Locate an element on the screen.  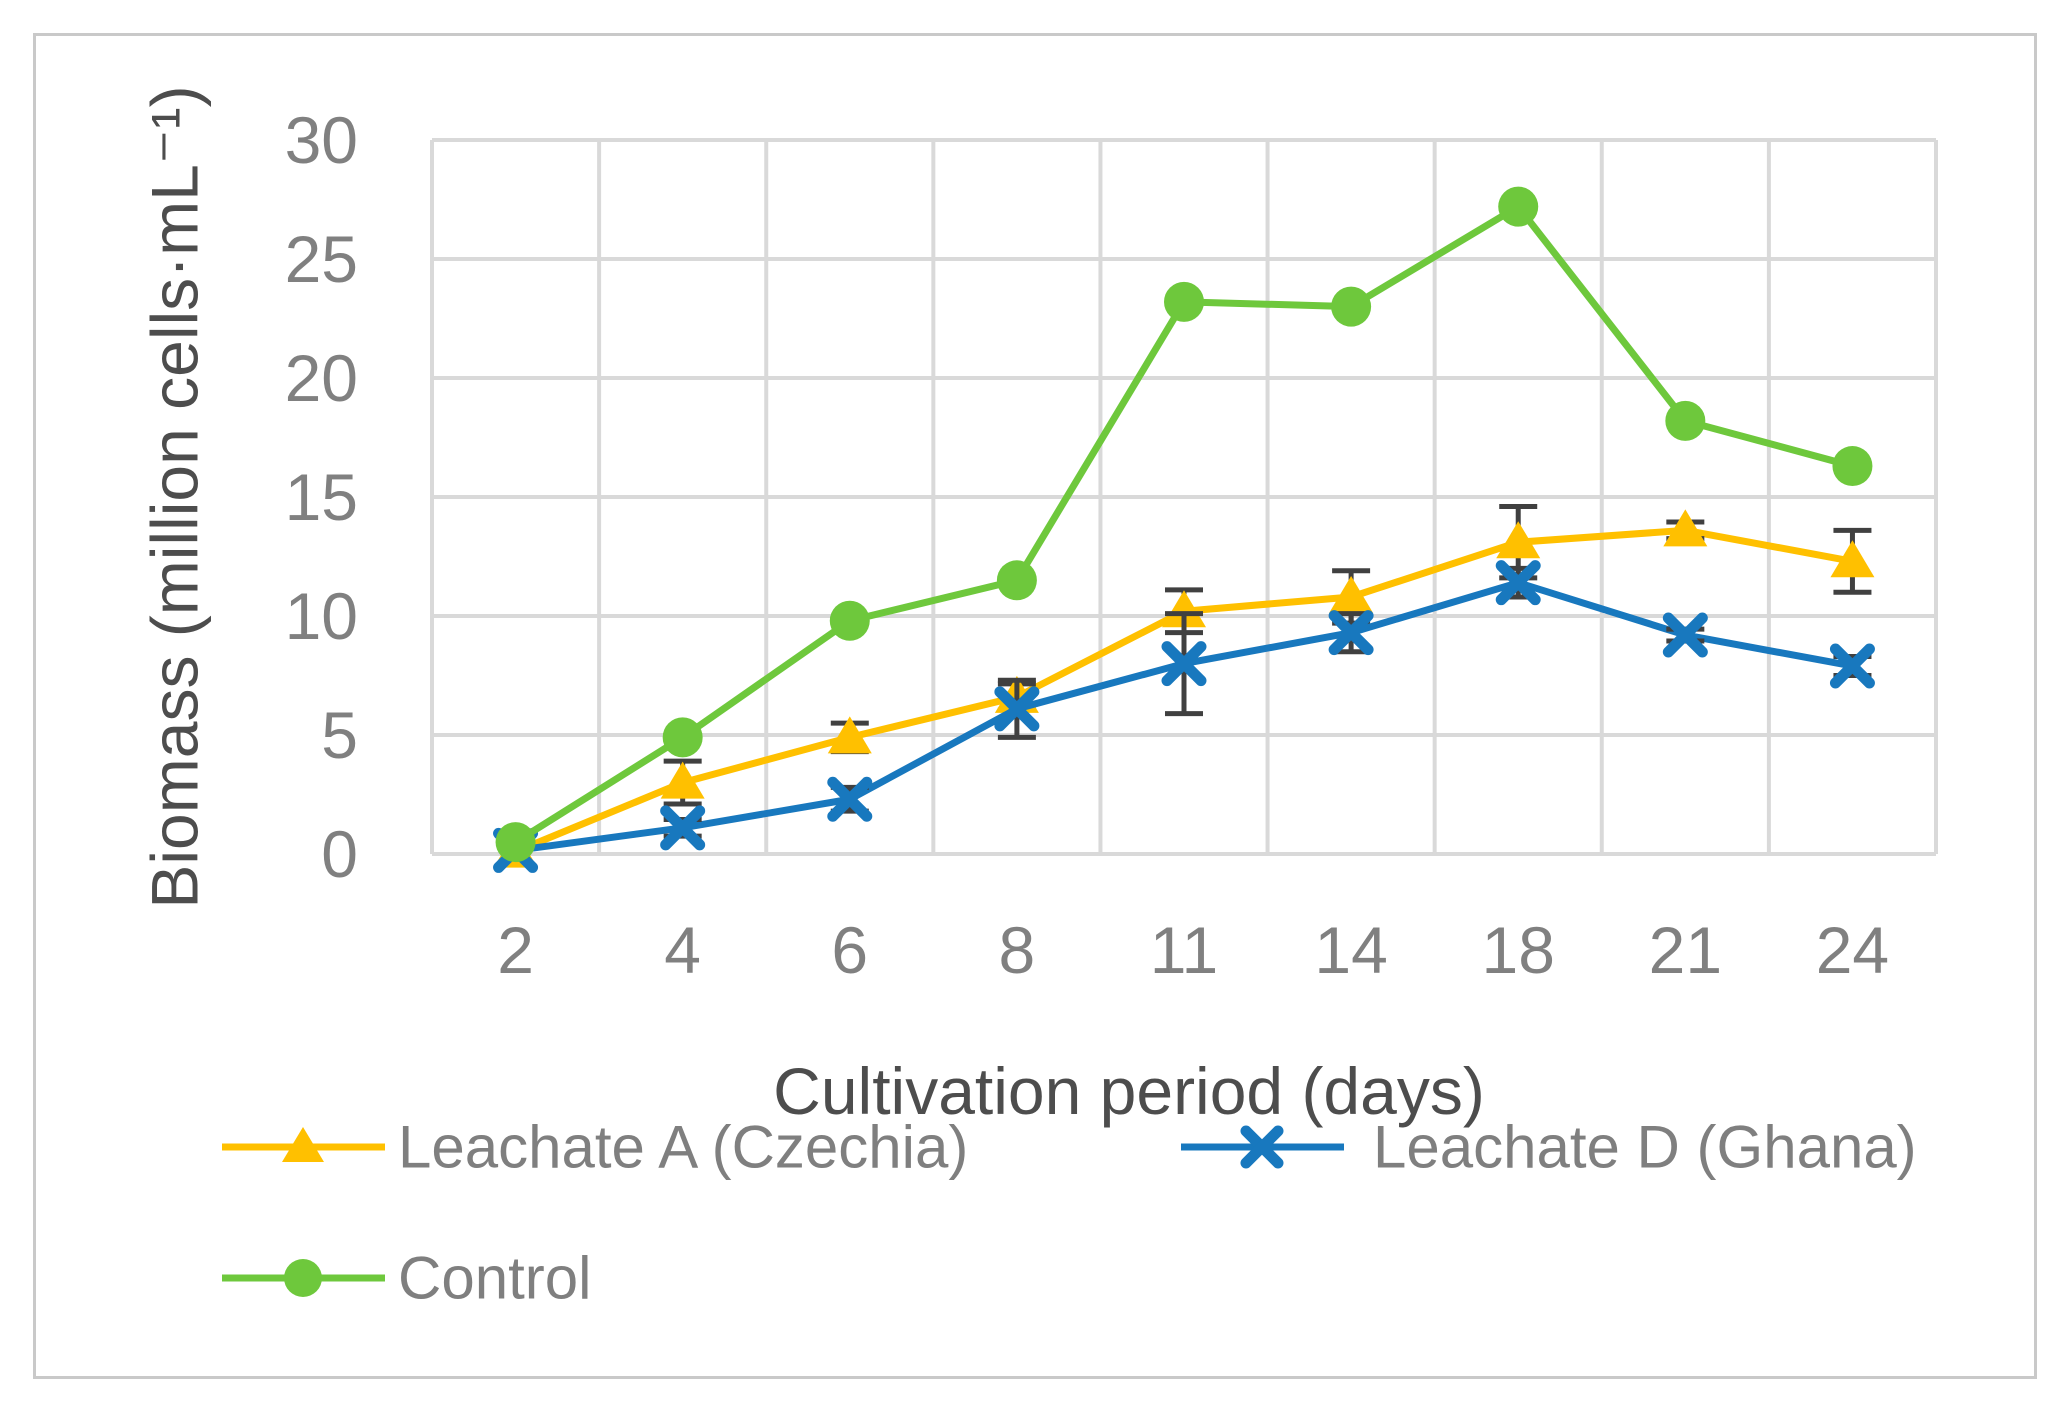
legend-marker-leachate-a is located at coordinates (303, 1144).